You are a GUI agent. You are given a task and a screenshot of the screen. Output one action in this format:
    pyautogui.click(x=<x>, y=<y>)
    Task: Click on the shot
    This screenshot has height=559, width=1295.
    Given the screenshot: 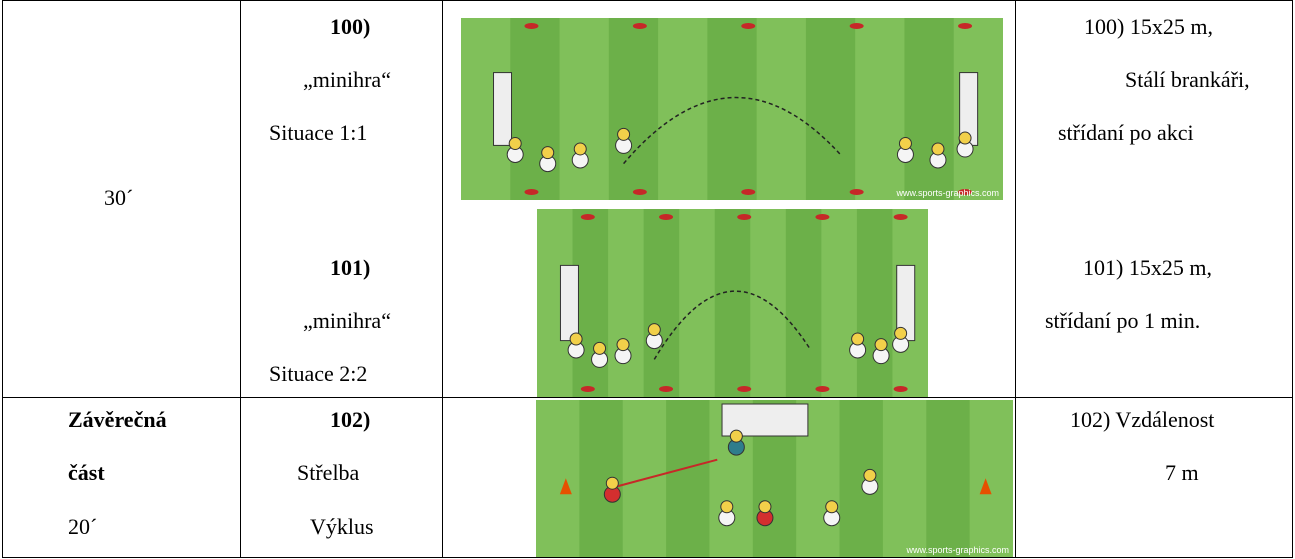 What is the action you would take?
    pyautogui.click(x=667, y=473)
    